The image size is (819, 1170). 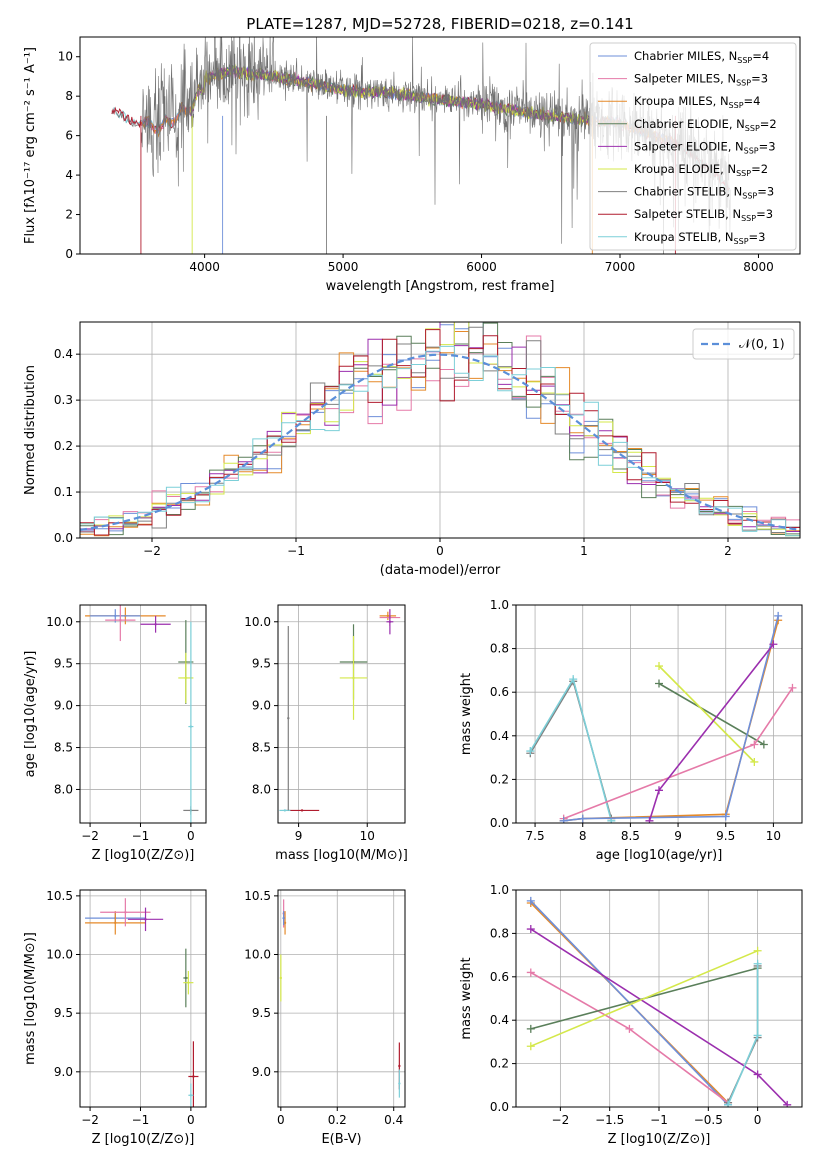 I want to click on y-tick-label: 1.0, so click(x=499, y=890).